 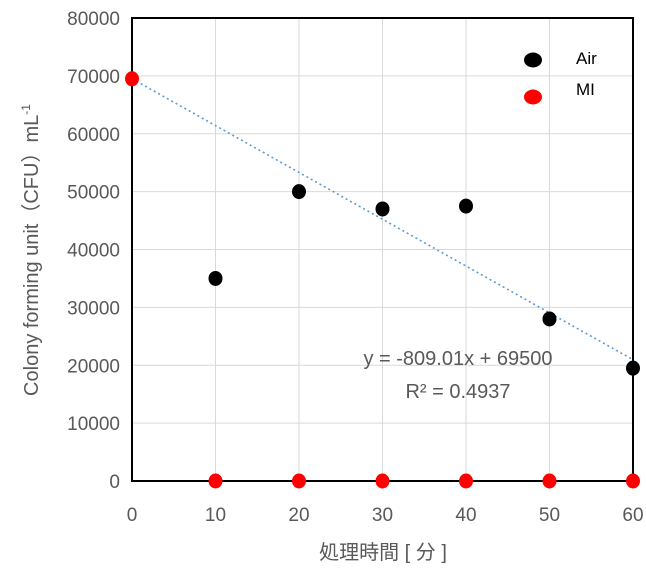 I want to click on legend-label-mi: MI, so click(x=585, y=89).